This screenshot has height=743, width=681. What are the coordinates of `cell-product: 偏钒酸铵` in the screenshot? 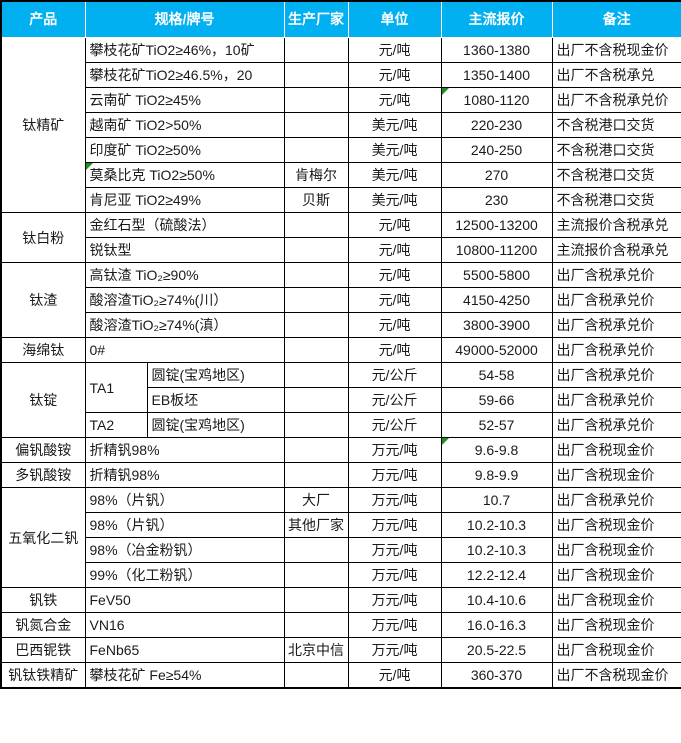 It's located at (43, 450).